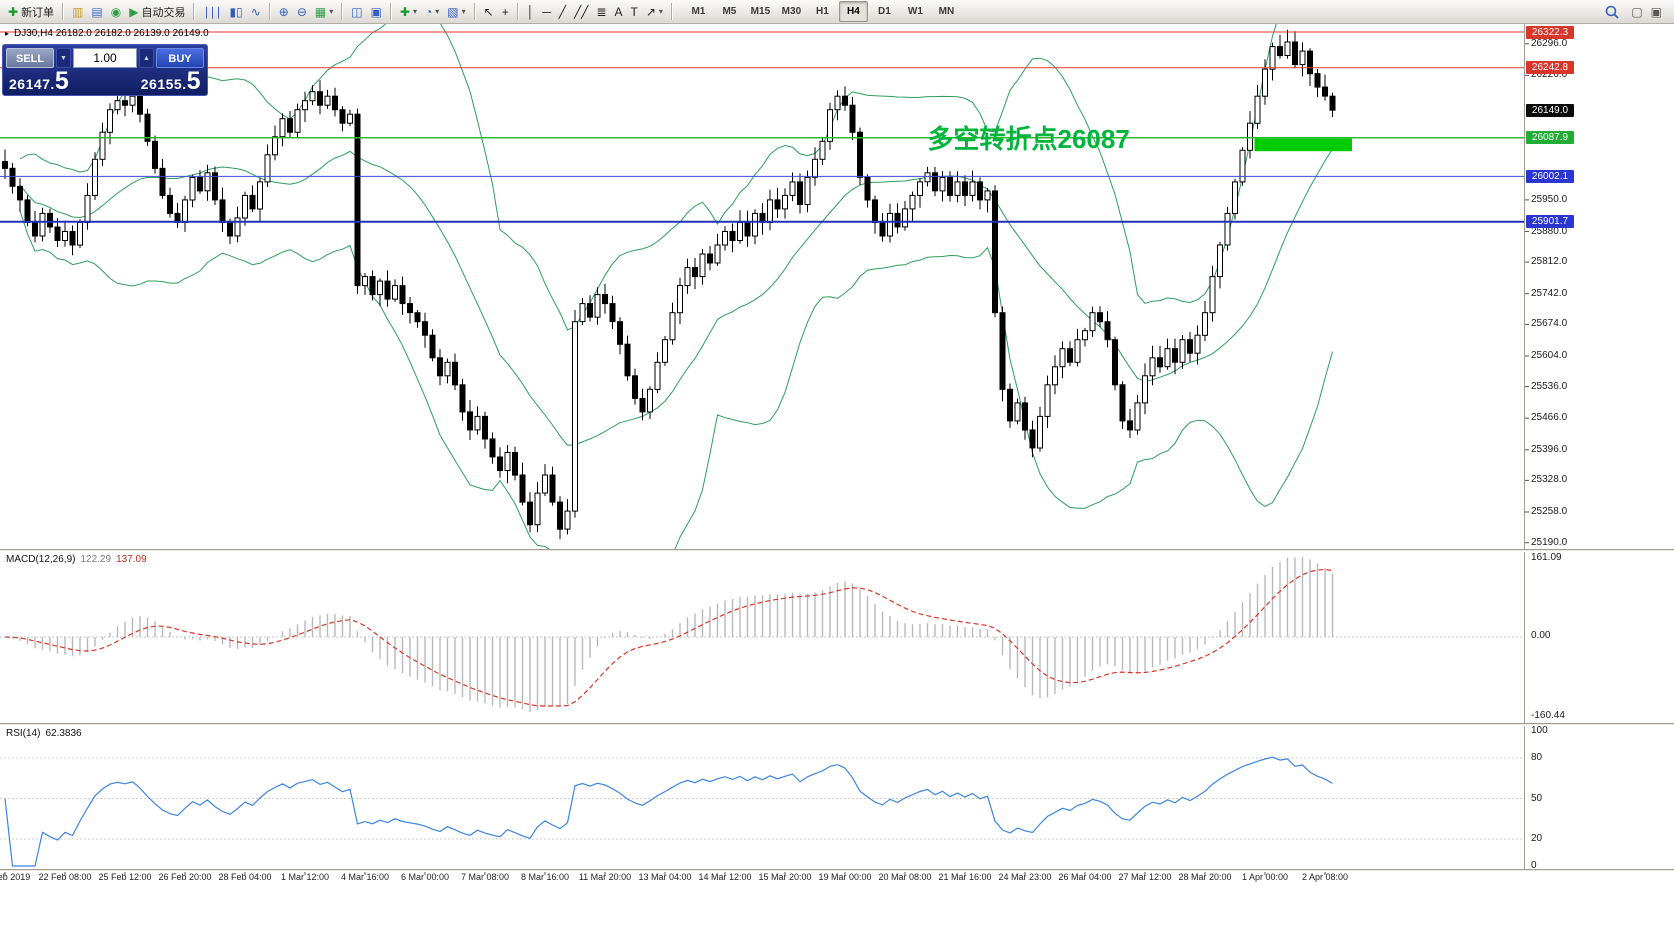  What do you see at coordinates (1534, 865) in the screenshot?
I see `rsi-scale-label: 0` at bounding box center [1534, 865].